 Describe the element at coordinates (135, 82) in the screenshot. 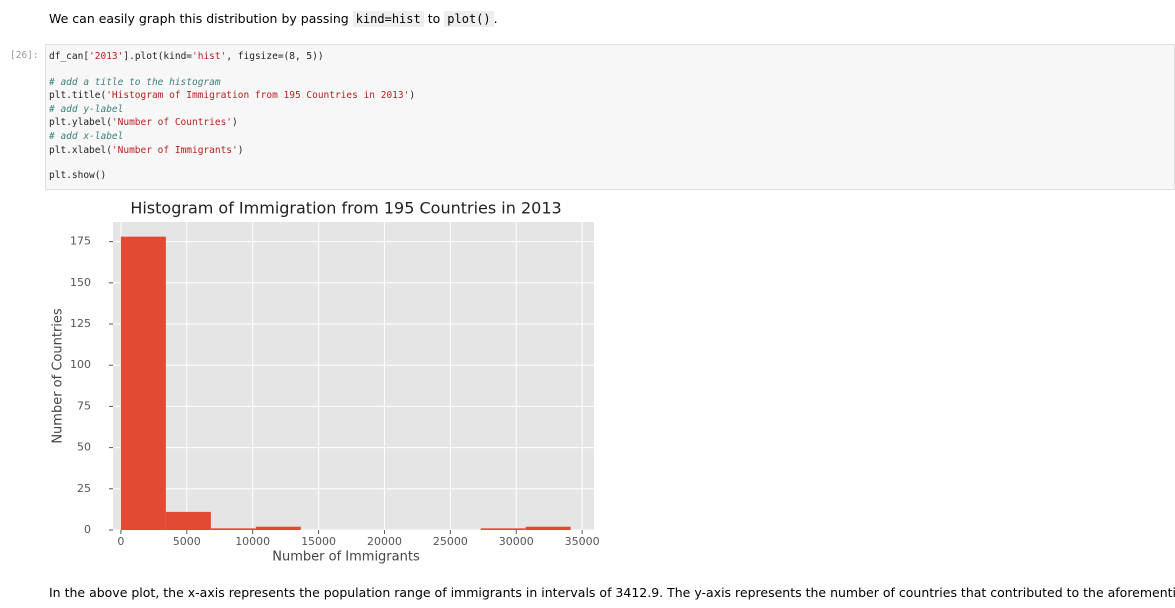

I see `code-line: # add a title to the histogram` at that location.